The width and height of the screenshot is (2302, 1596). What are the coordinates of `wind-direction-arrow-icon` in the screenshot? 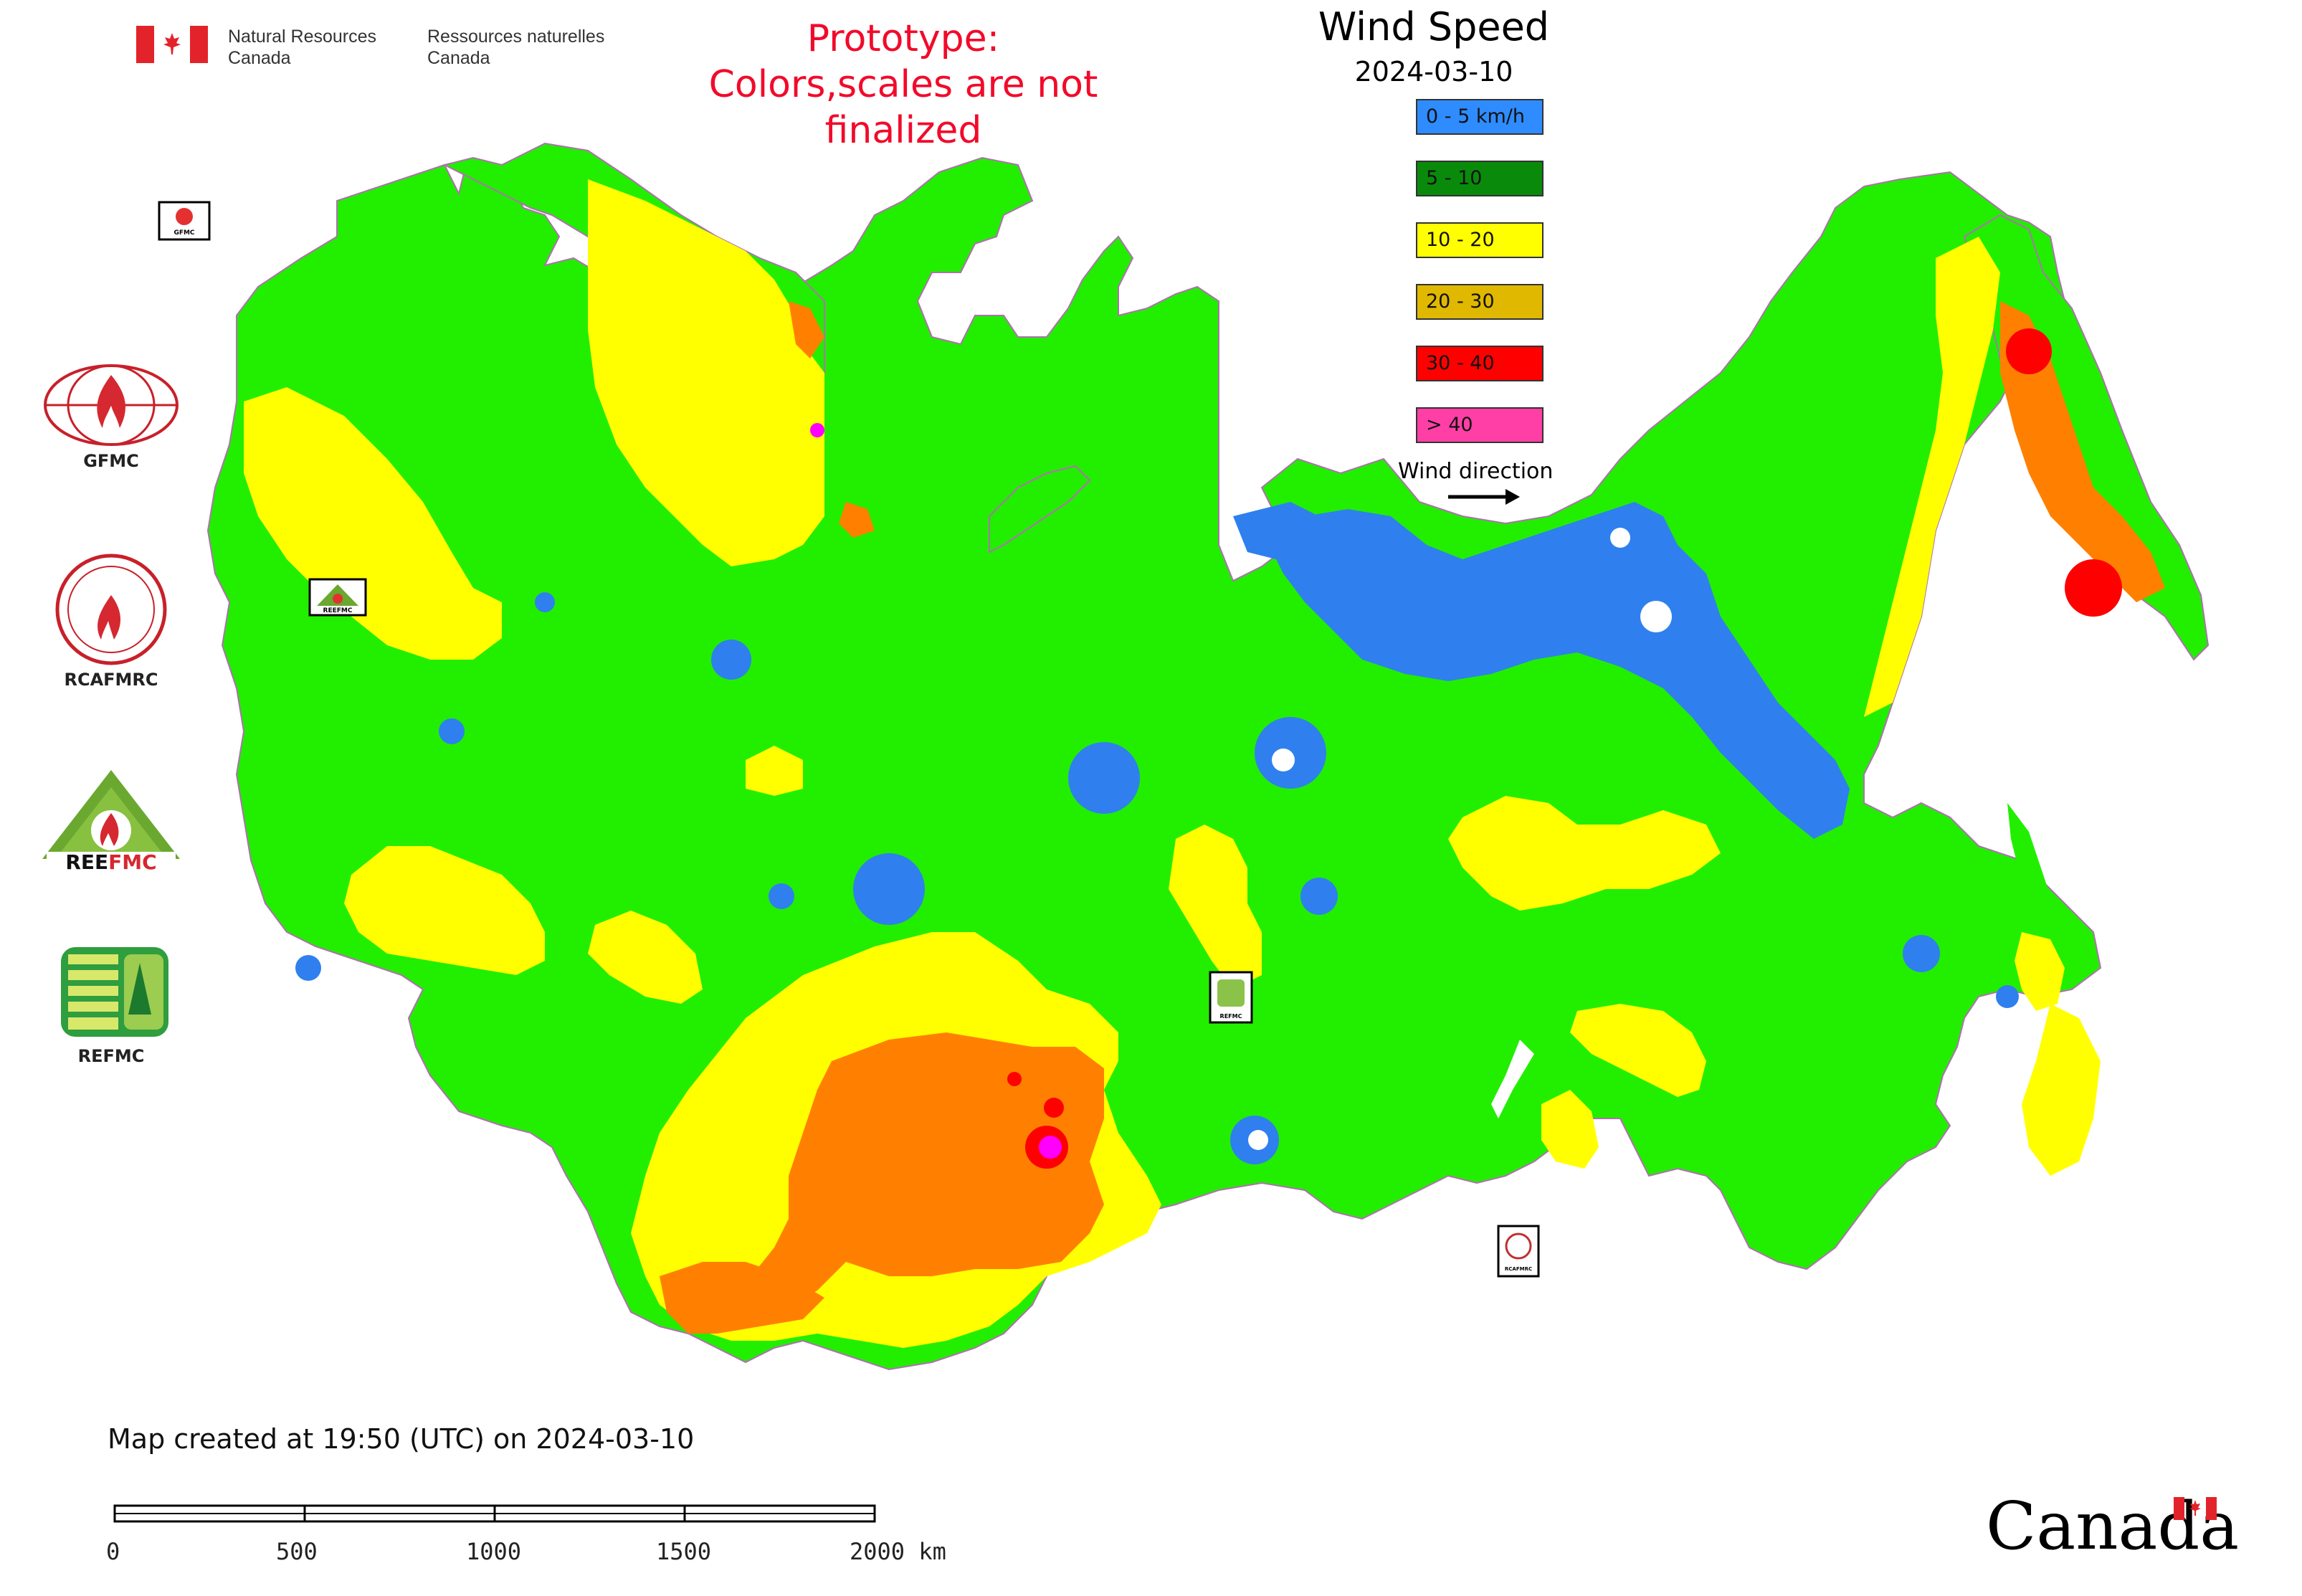 It's located at (1484, 497).